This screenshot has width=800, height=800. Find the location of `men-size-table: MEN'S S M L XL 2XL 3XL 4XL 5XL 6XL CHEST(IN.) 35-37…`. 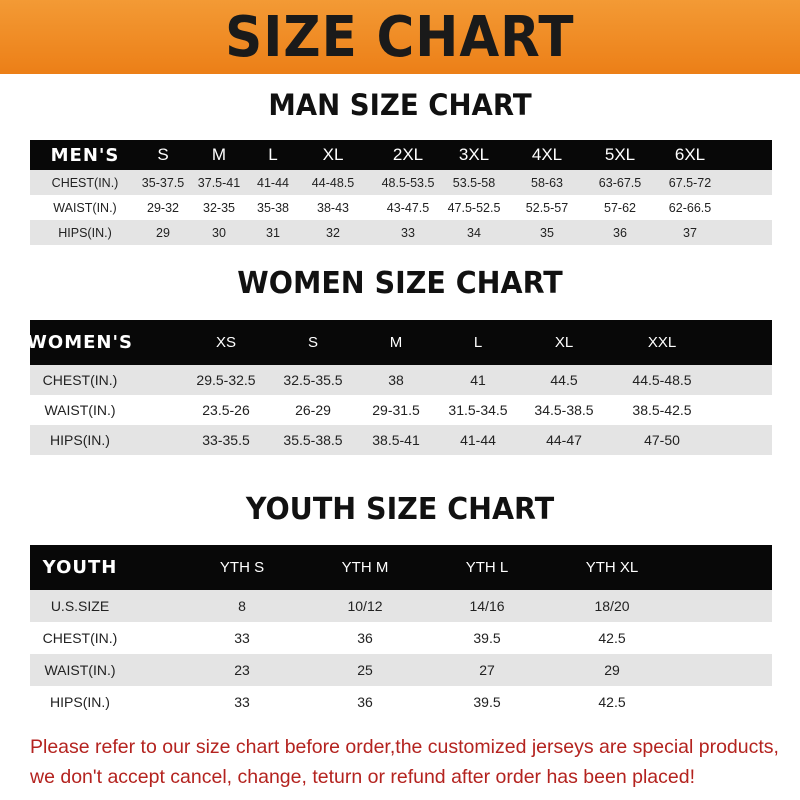

men-size-table: MEN'S S M L XL 2XL 3XL 4XL 5XL 6XL CHEST(IN.) 35-37… is located at coordinates (401, 192).